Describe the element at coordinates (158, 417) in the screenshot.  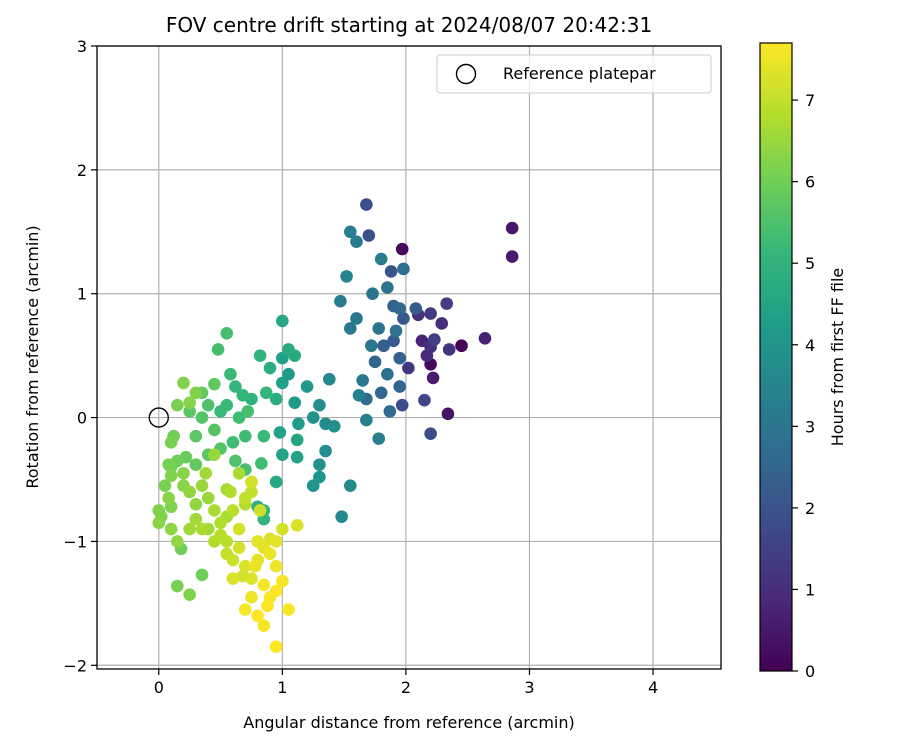
I see `reference-marker-group` at that location.